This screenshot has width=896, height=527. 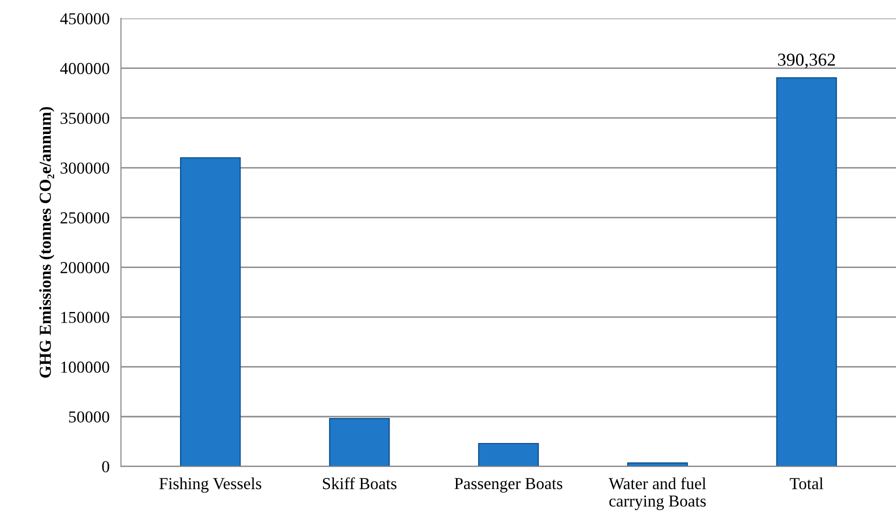 What do you see at coordinates (806, 61) in the screenshot?
I see `data-label: 390,362` at bounding box center [806, 61].